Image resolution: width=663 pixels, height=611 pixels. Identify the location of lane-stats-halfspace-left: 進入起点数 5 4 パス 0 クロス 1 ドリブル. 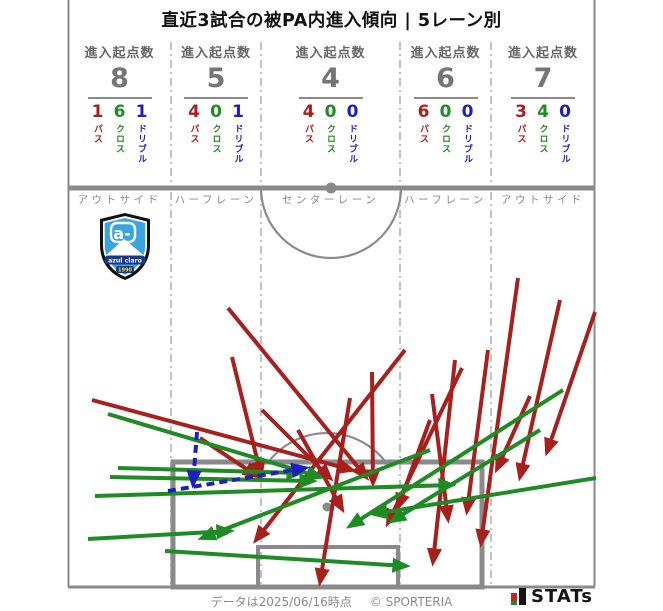
(216, 113).